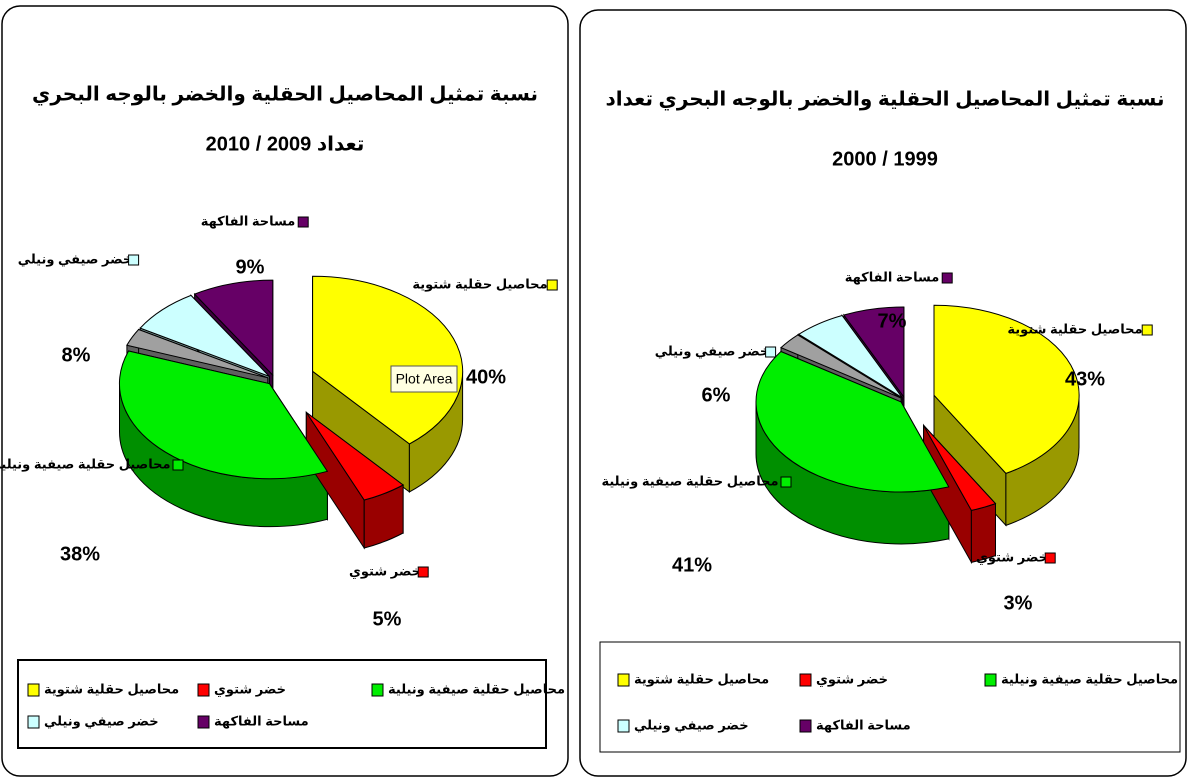  Describe the element at coordinates (892, 321) in the screenshot. I see `slice-value-label: 7%` at that location.